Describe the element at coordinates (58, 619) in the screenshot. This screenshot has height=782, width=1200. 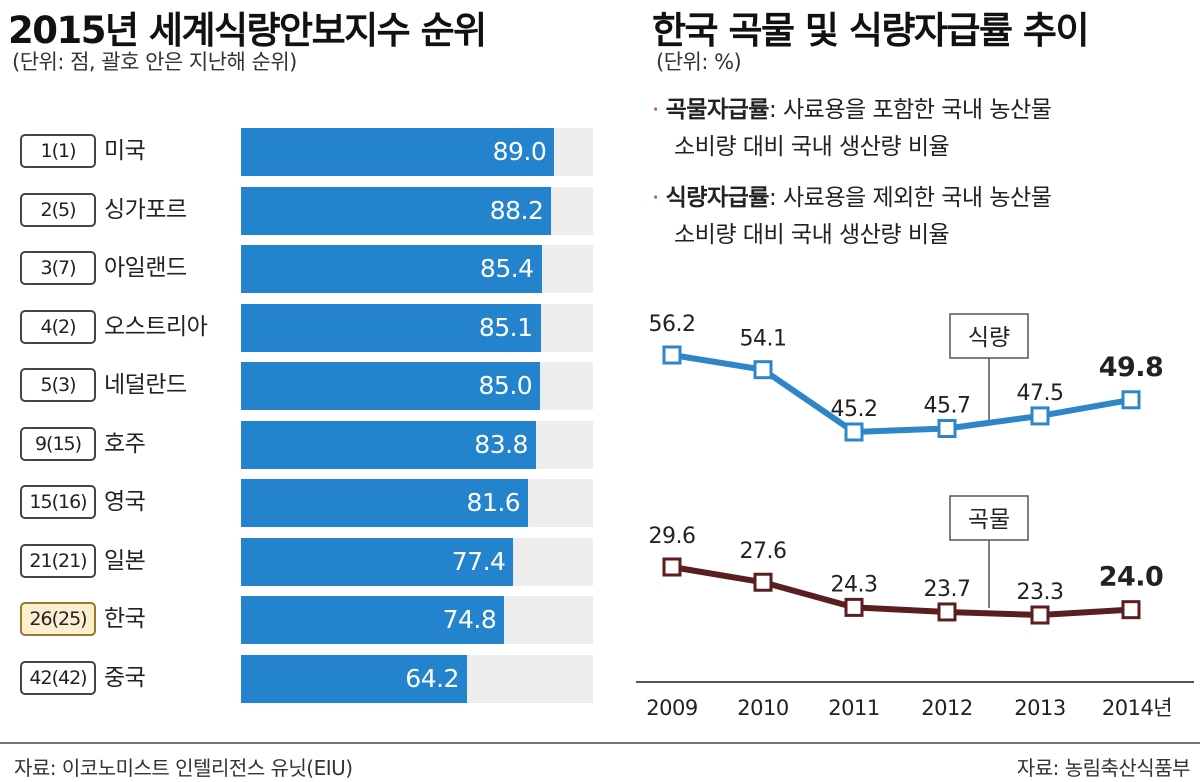
I see `rank-label: 26(25)` at that location.